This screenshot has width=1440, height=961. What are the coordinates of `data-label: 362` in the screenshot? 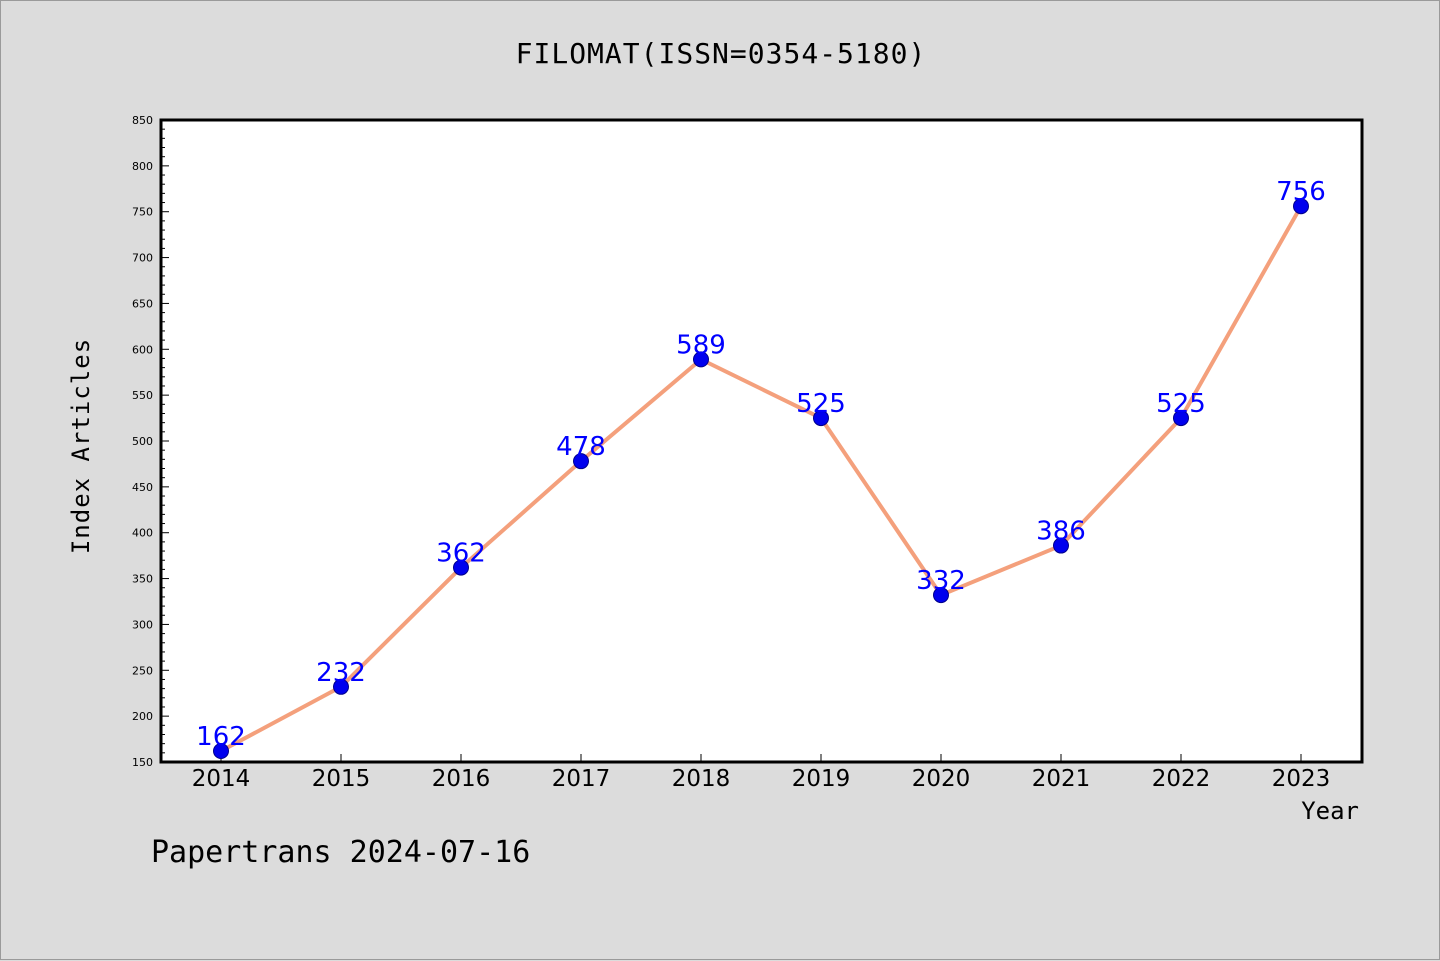 It's located at (461, 554).